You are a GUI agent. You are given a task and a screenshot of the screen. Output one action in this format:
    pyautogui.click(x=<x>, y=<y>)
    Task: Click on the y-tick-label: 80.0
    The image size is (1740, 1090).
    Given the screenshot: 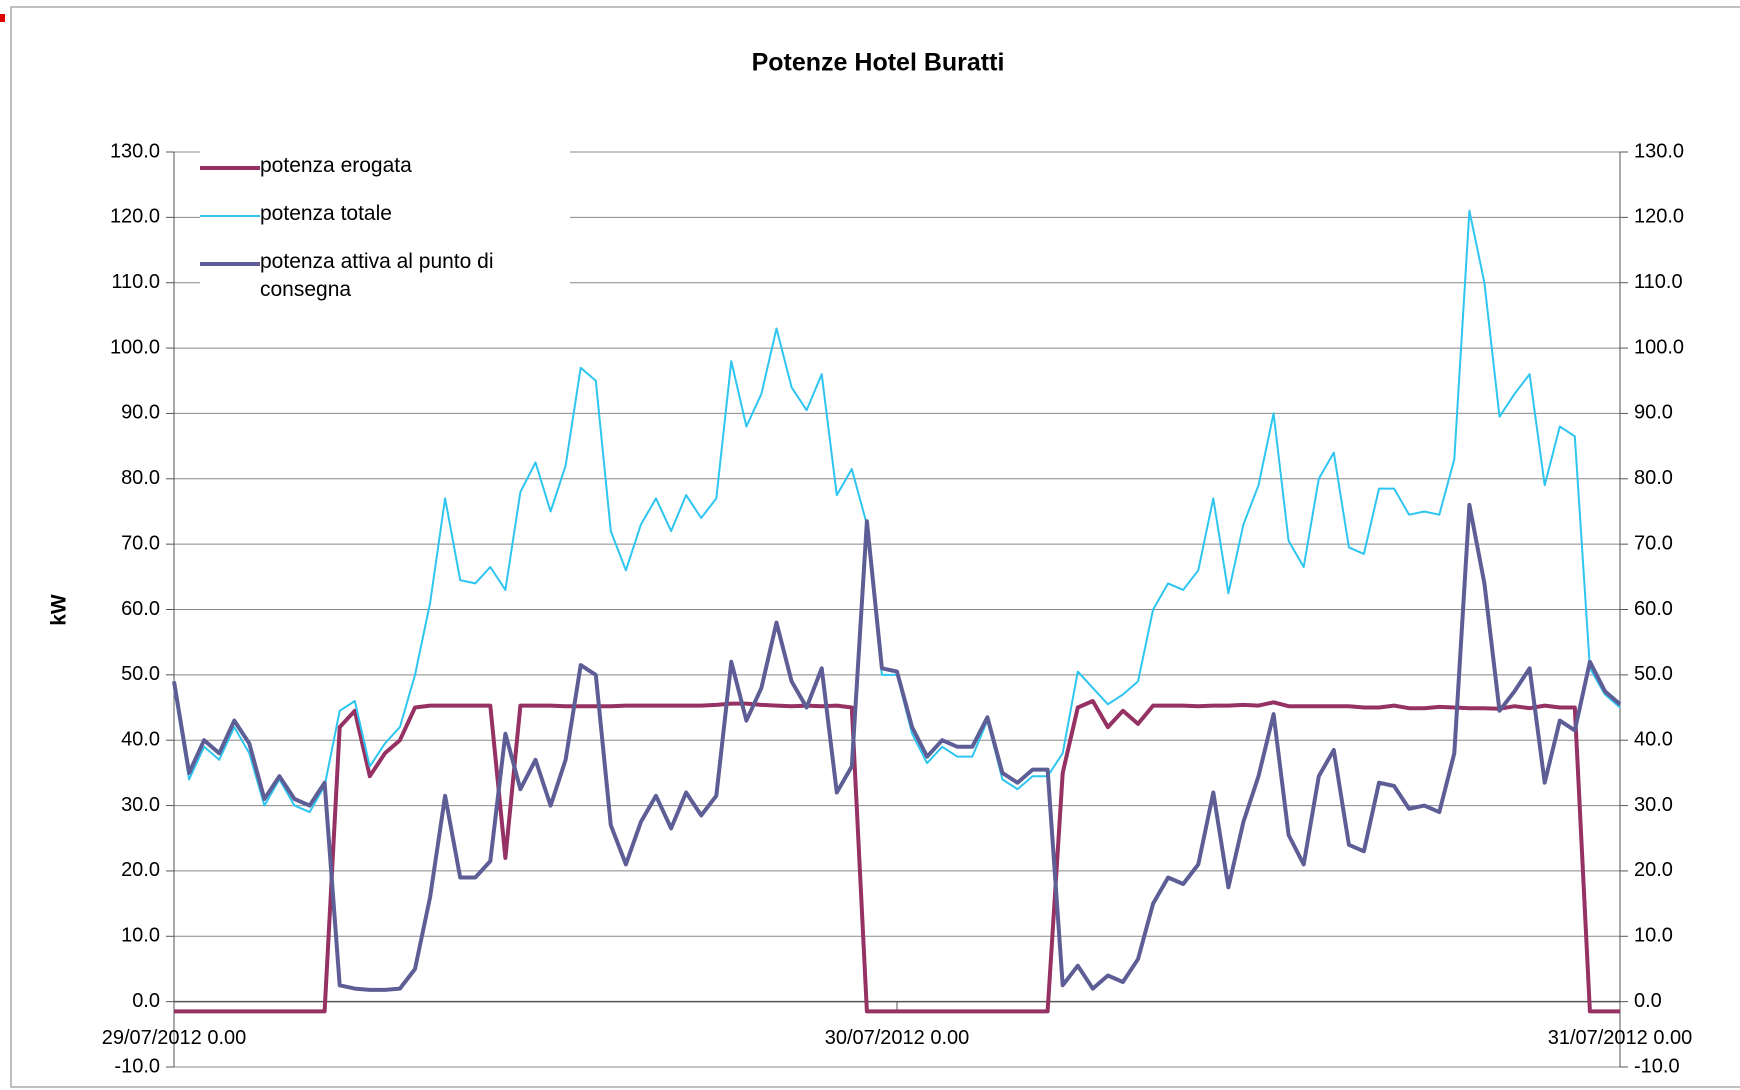 What is the action you would take?
    pyautogui.click(x=140, y=478)
    